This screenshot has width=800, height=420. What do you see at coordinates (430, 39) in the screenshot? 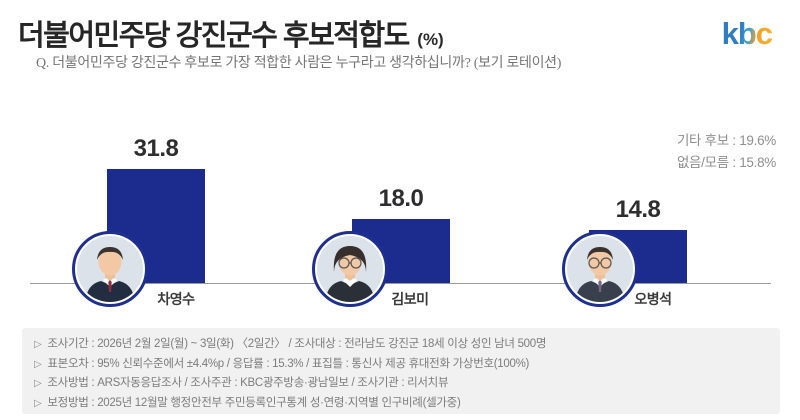
I see `title-unit: (%)` at bounding box center [430, 39].